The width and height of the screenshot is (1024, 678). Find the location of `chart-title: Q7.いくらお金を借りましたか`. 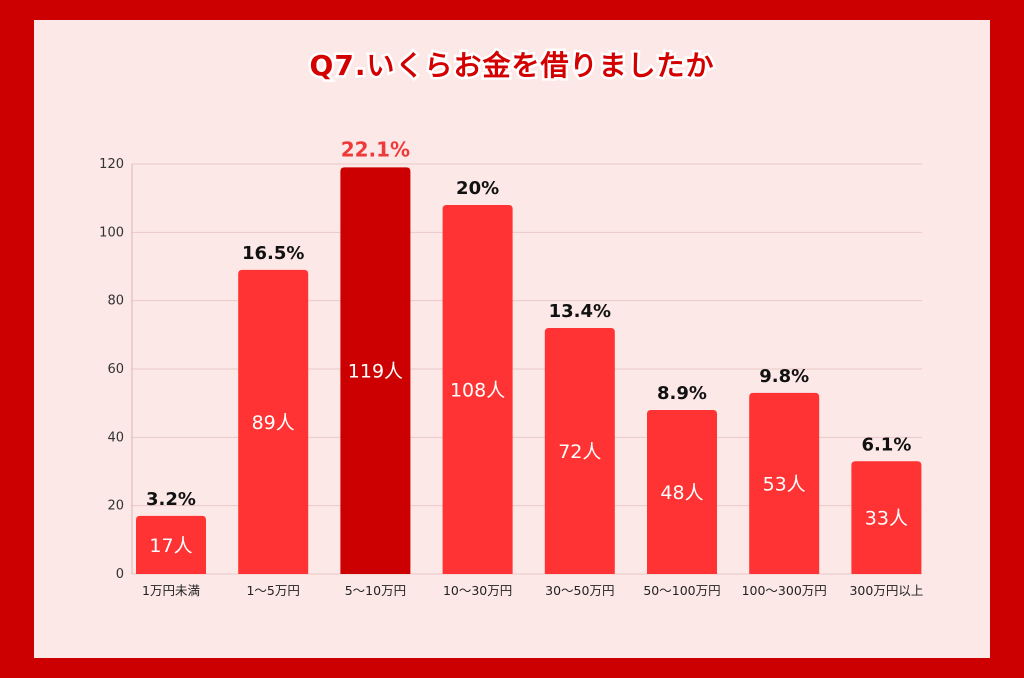

chart-title: Q7.いくらお金を借りましたか is located at coordinates (511, 66).